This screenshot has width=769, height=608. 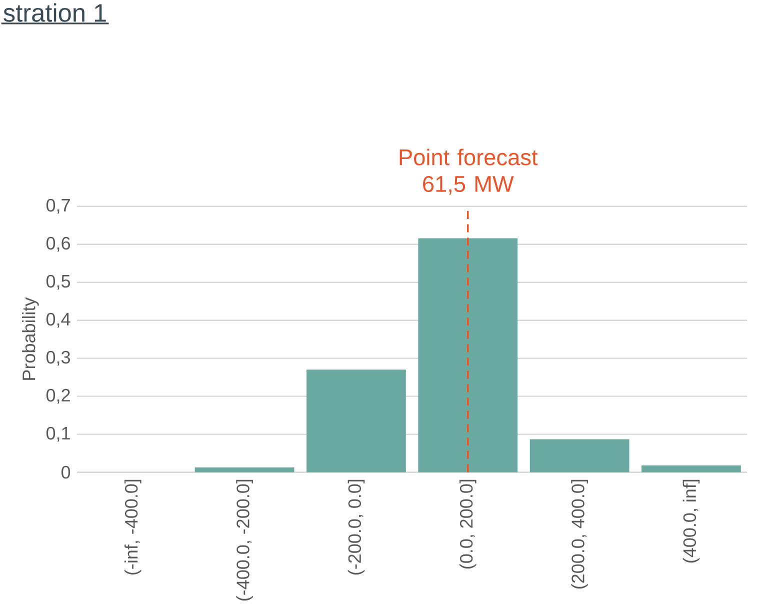 What do you see at coordinates (579, 534) in the screenshot?
I see `x-tick-label: (200.0, 400.0]` at bounding box center [579, 534].